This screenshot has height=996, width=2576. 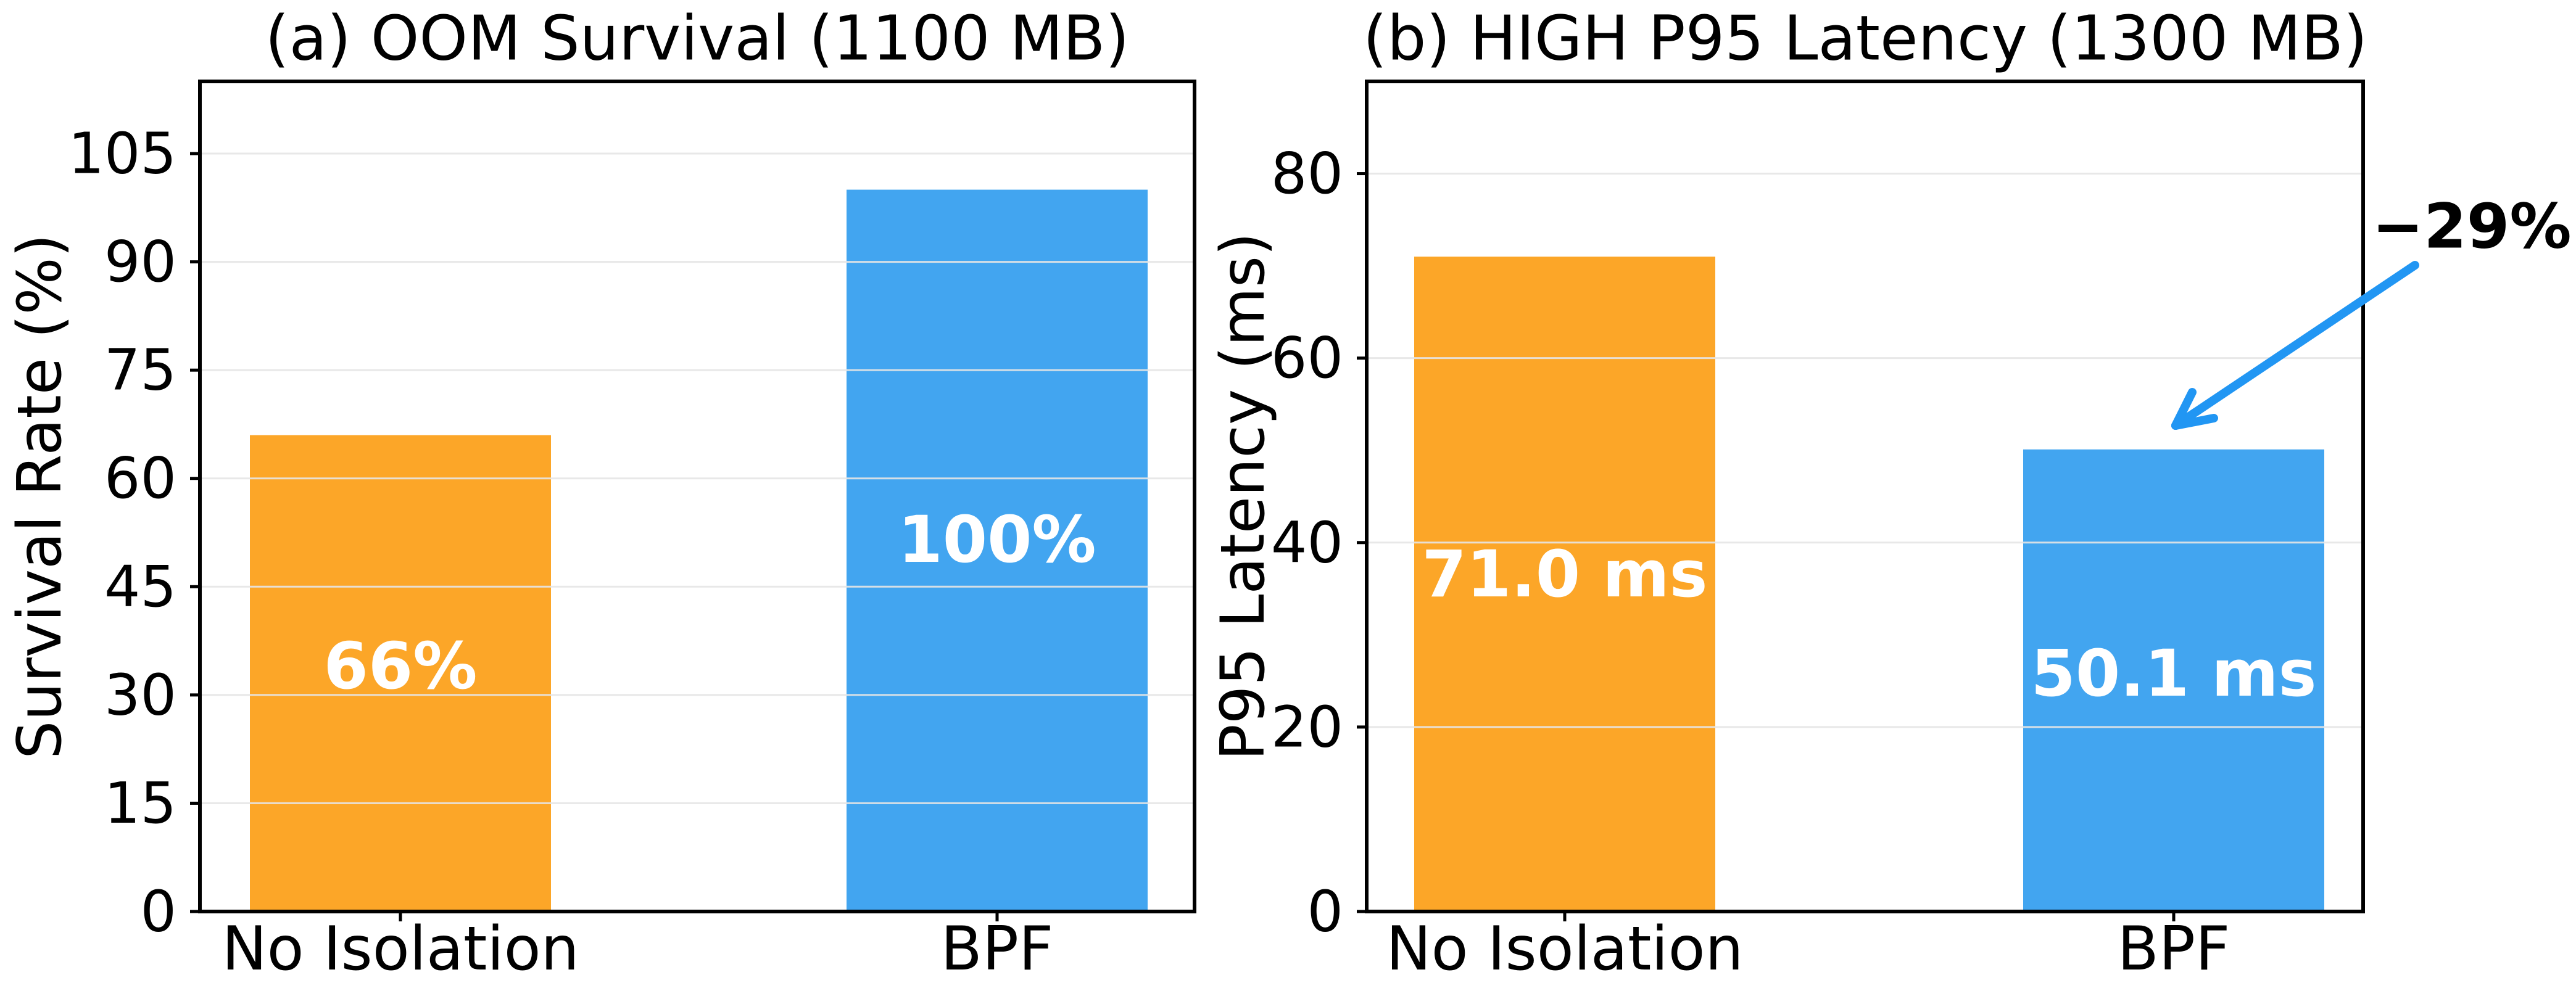 I want to click on y-tick-label: 45, so click(x=140, y=587).